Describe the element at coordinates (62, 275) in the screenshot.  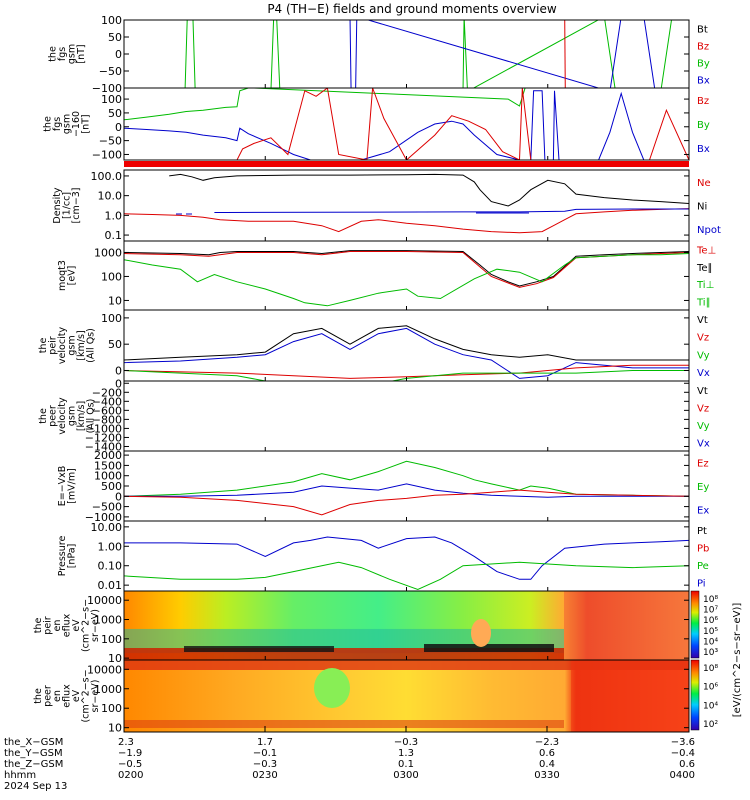
I see `y-axis-label-line: moqt3` at that location.